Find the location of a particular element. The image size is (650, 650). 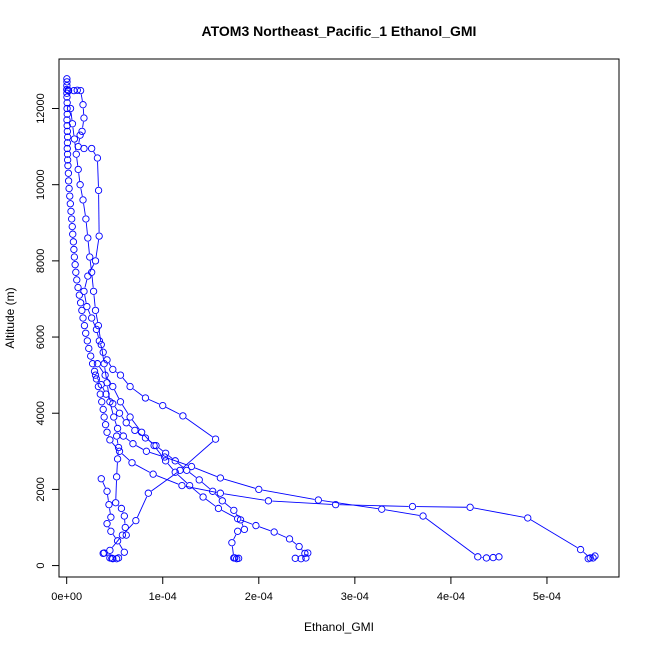

y-tick-label: 0 is located at coordinates (41, 566).